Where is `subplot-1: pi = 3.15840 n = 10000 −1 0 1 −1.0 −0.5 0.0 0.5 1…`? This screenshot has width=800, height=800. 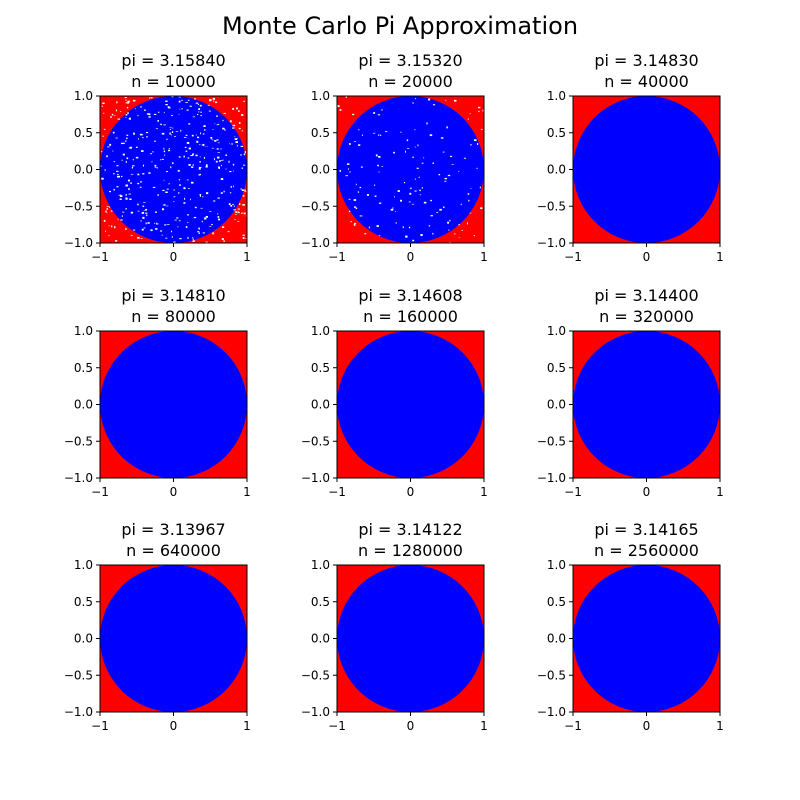
subplot-1: pi = 3.15840 n = 10000 −1 0 1 −1.0 −0.5 0.0 0.5 1… is located at coordinates (157, 157).